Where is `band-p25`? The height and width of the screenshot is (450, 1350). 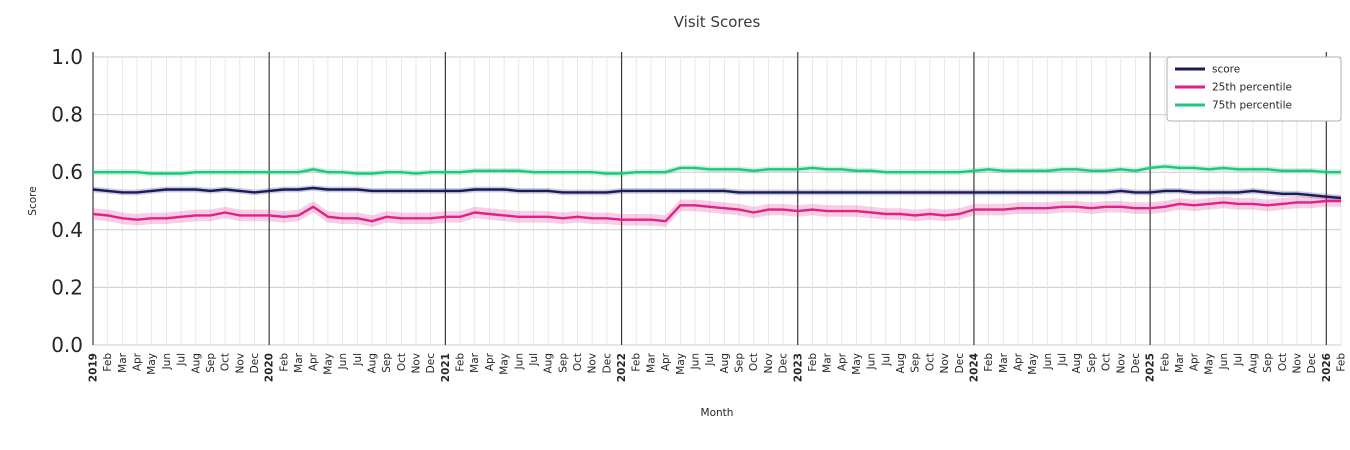
band-p25 is located at coordinates (717, 211).